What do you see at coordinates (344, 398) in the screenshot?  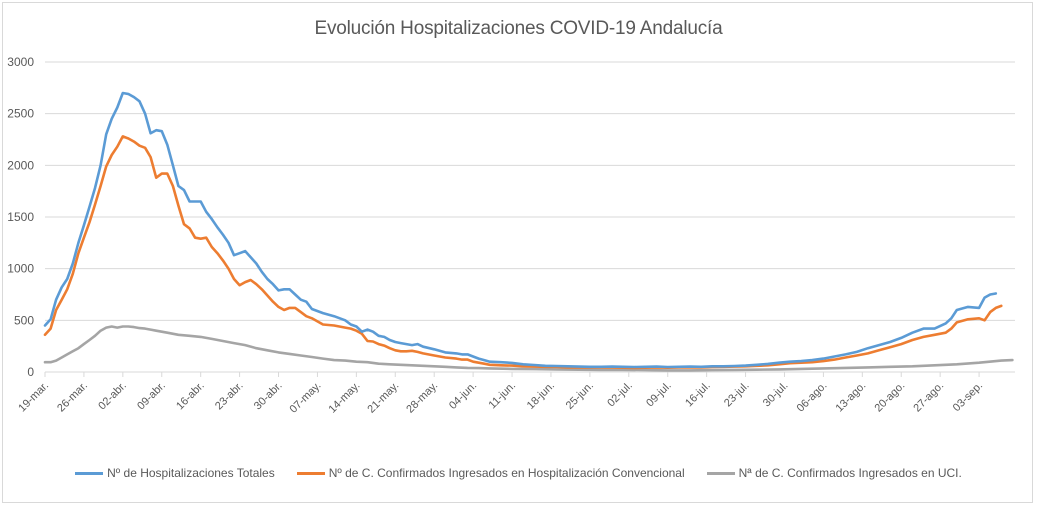 I see `x-tick-label: 14-may.` at bounding box center [344, 398].